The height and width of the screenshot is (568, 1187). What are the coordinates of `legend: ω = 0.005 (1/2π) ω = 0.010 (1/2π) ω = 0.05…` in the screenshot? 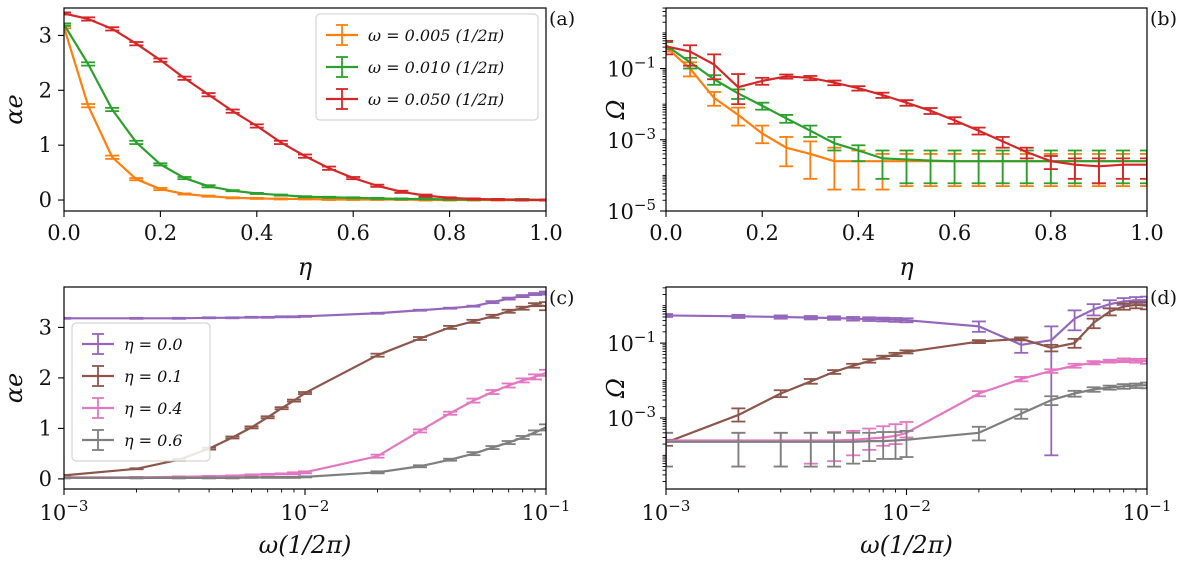 It's located at (427, 67).